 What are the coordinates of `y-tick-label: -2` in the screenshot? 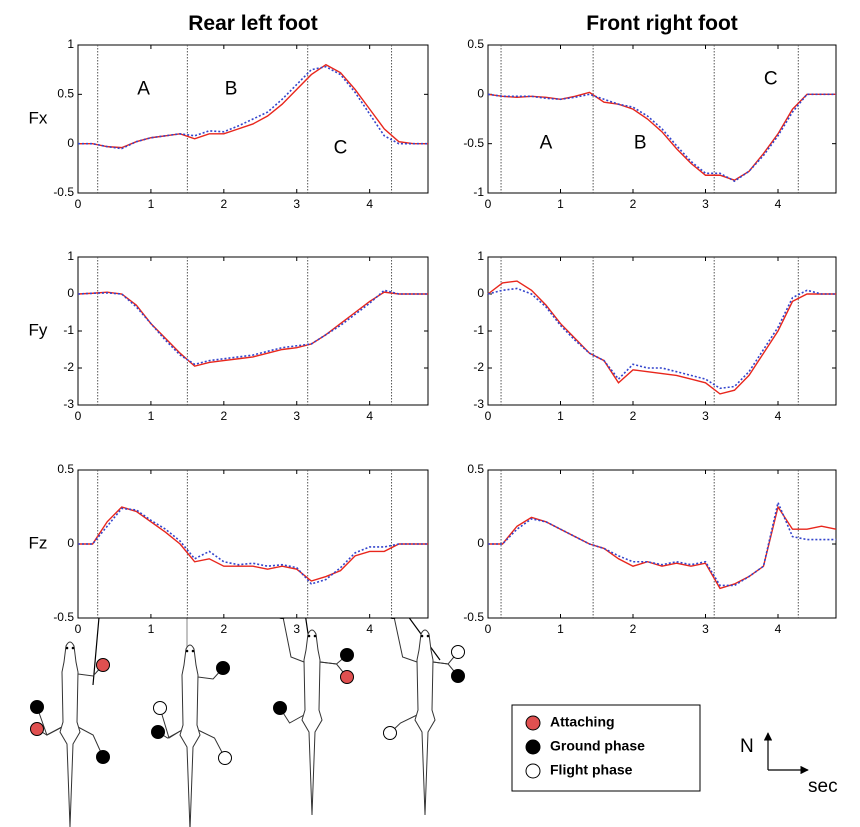 It's located at (478, 367).